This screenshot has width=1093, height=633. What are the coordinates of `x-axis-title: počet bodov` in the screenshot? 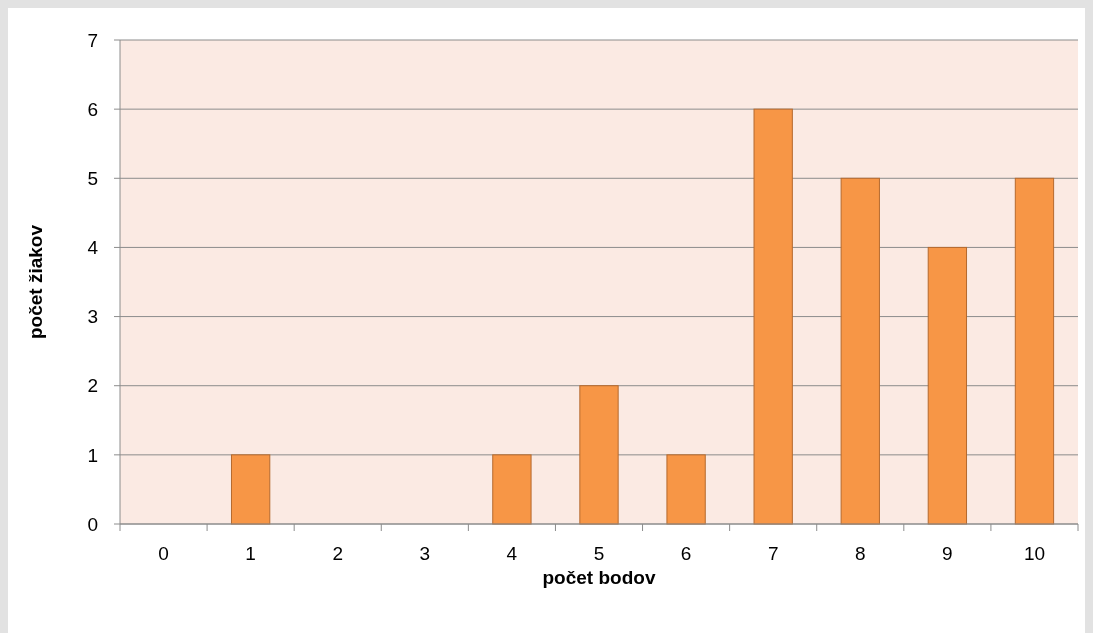 It's located at (599, 577).